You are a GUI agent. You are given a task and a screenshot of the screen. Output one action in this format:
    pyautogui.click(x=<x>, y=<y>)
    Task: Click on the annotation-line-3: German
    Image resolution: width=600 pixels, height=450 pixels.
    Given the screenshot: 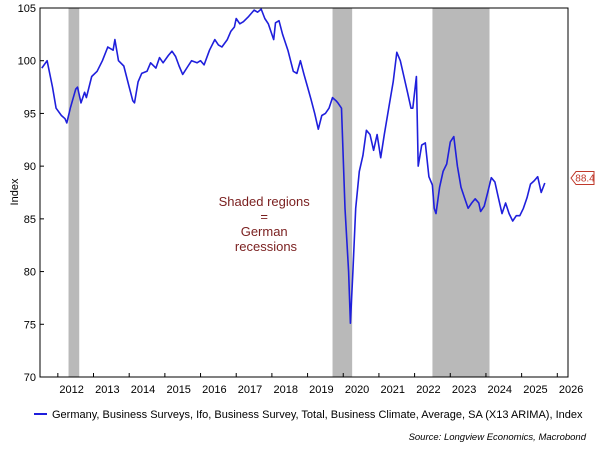 What is the action you would take?
    pyautogui.click(x=264, y=231)
    